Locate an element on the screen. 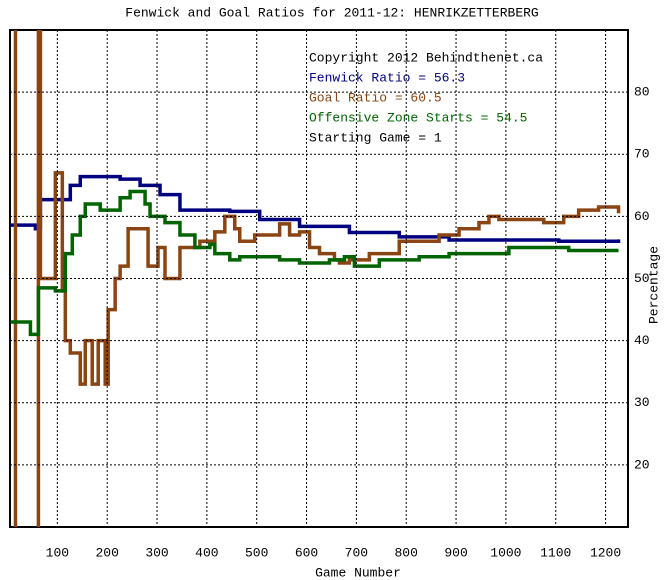 Image resolution: width=665 pixels, height=580 pixels. y-tick-label: 20 is located at coordinates (642, 464).